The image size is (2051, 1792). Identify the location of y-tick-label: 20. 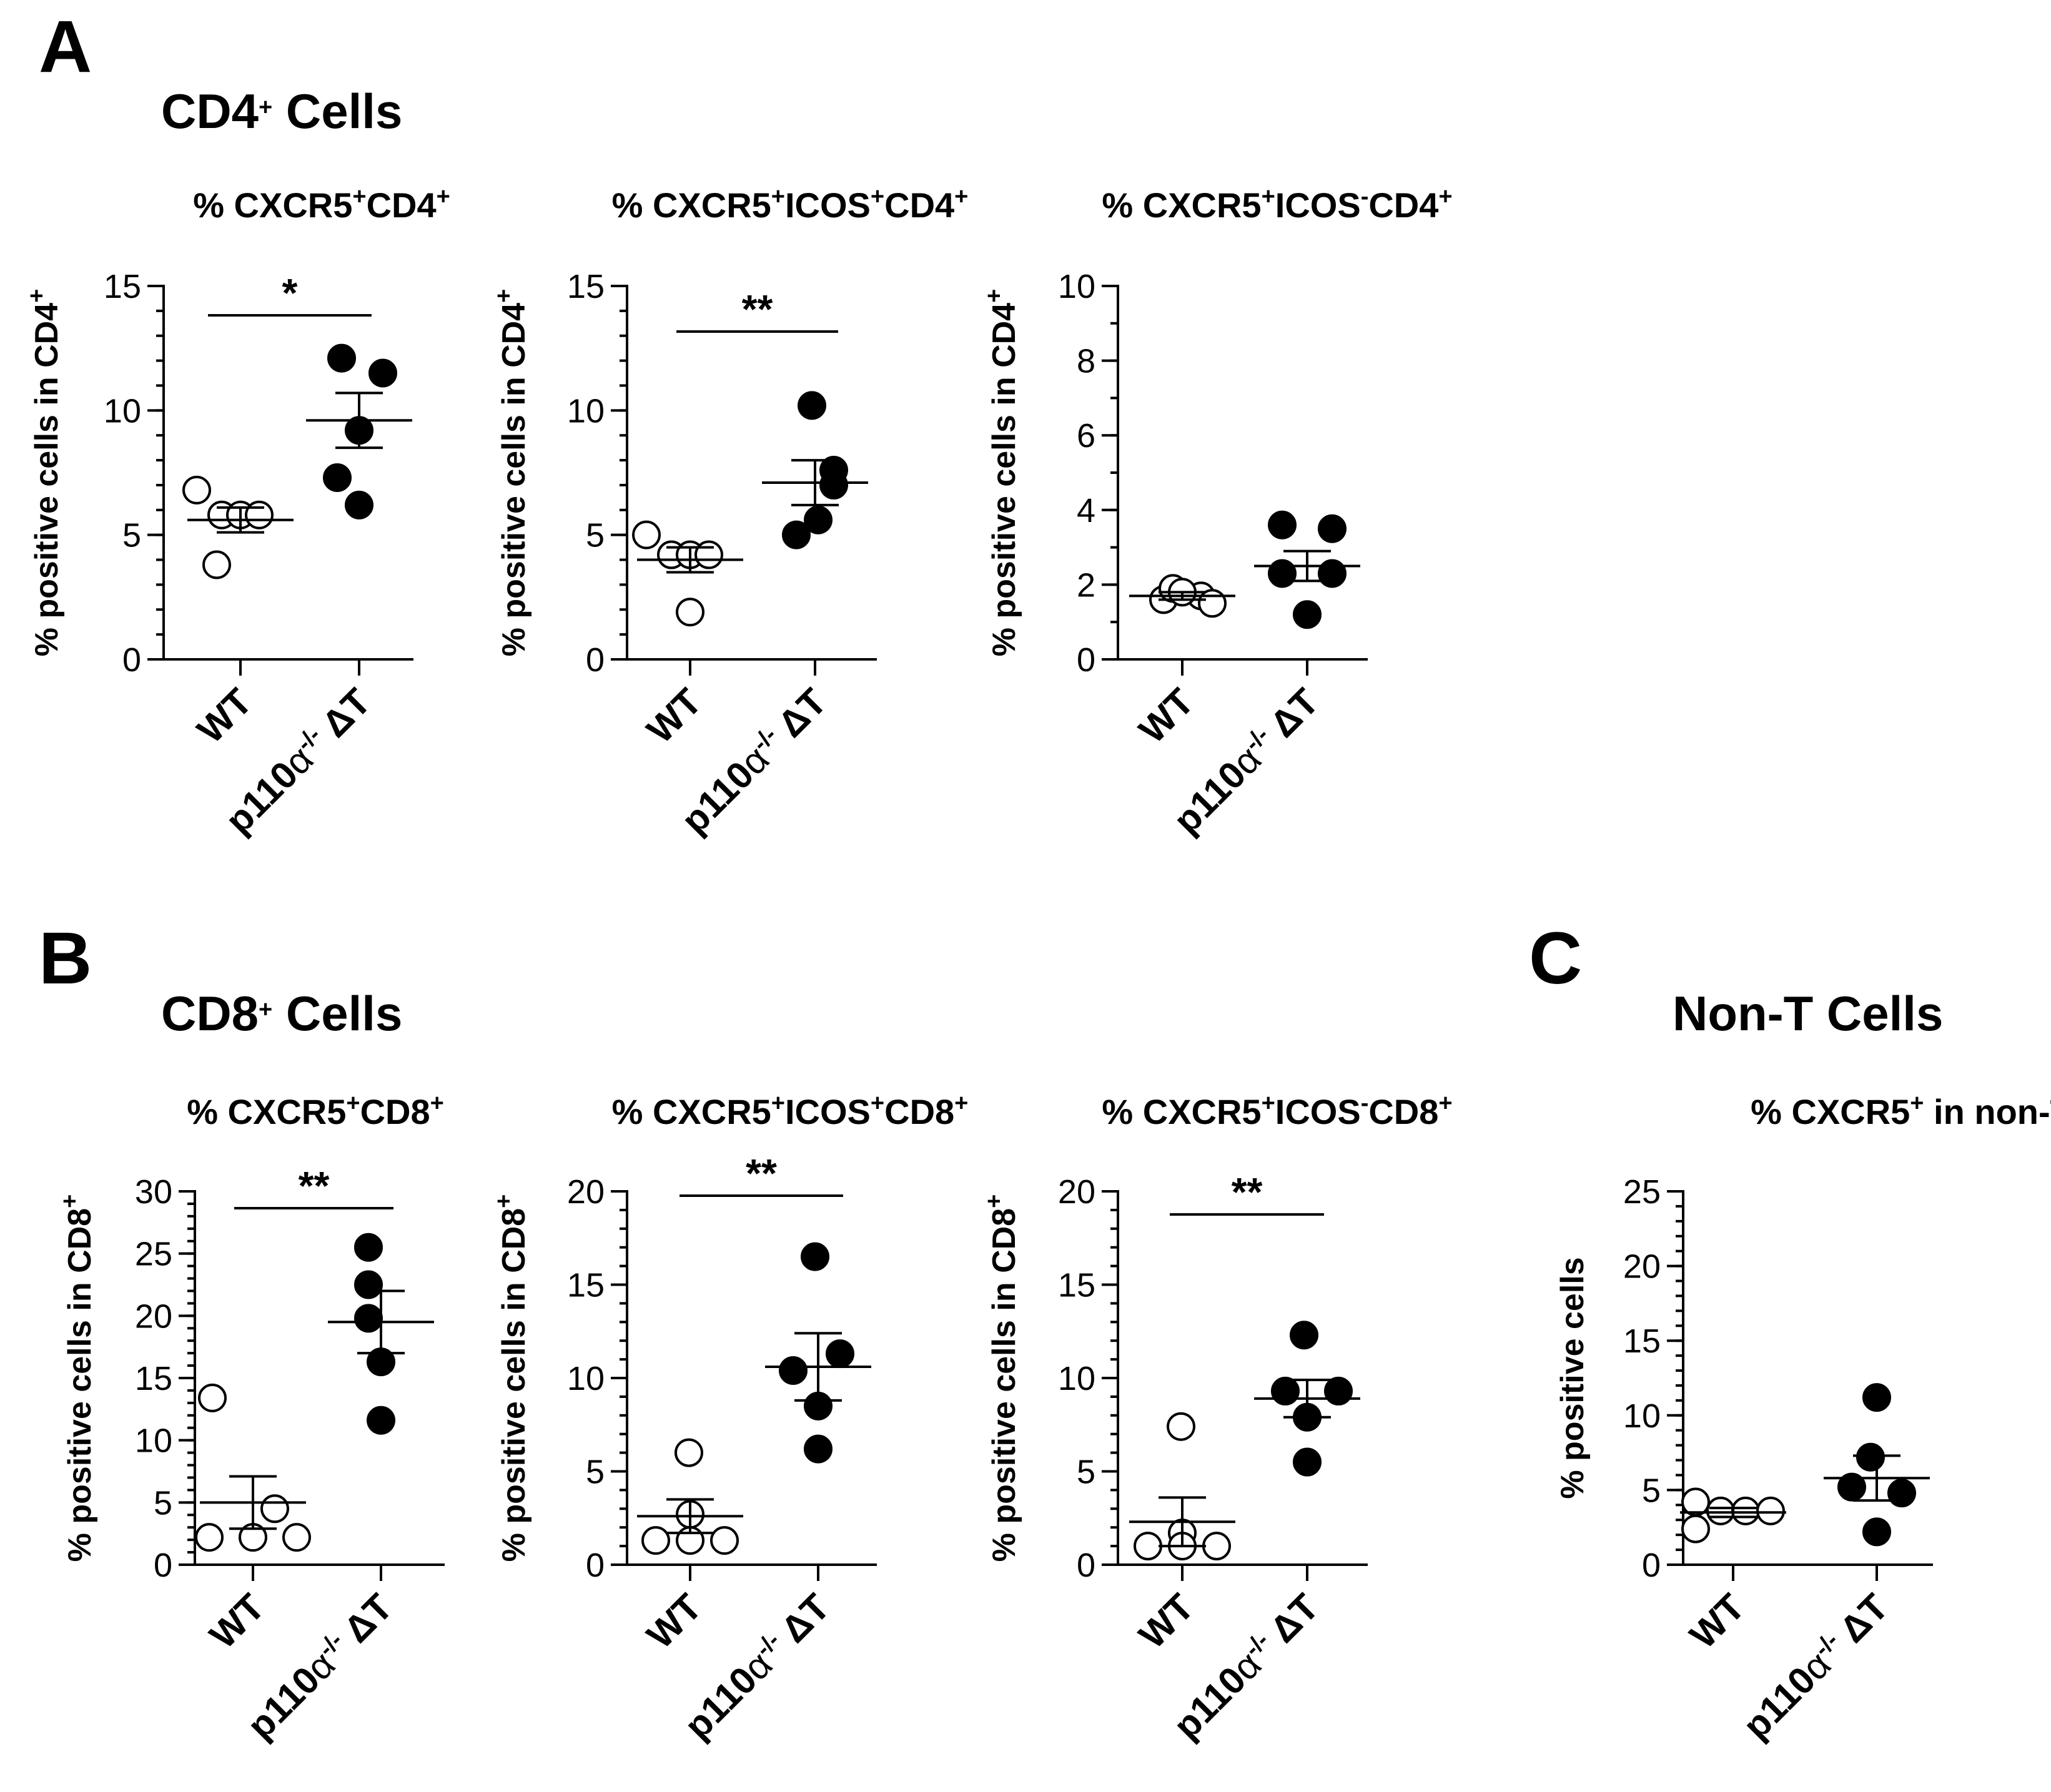
(586, 1192).